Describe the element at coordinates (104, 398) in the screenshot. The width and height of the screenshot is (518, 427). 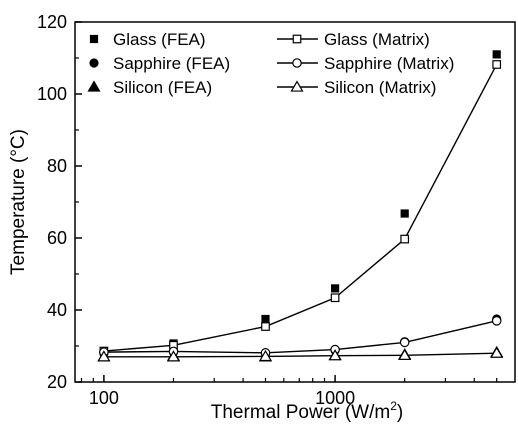
I see `x-tick-label: 100` at that location.